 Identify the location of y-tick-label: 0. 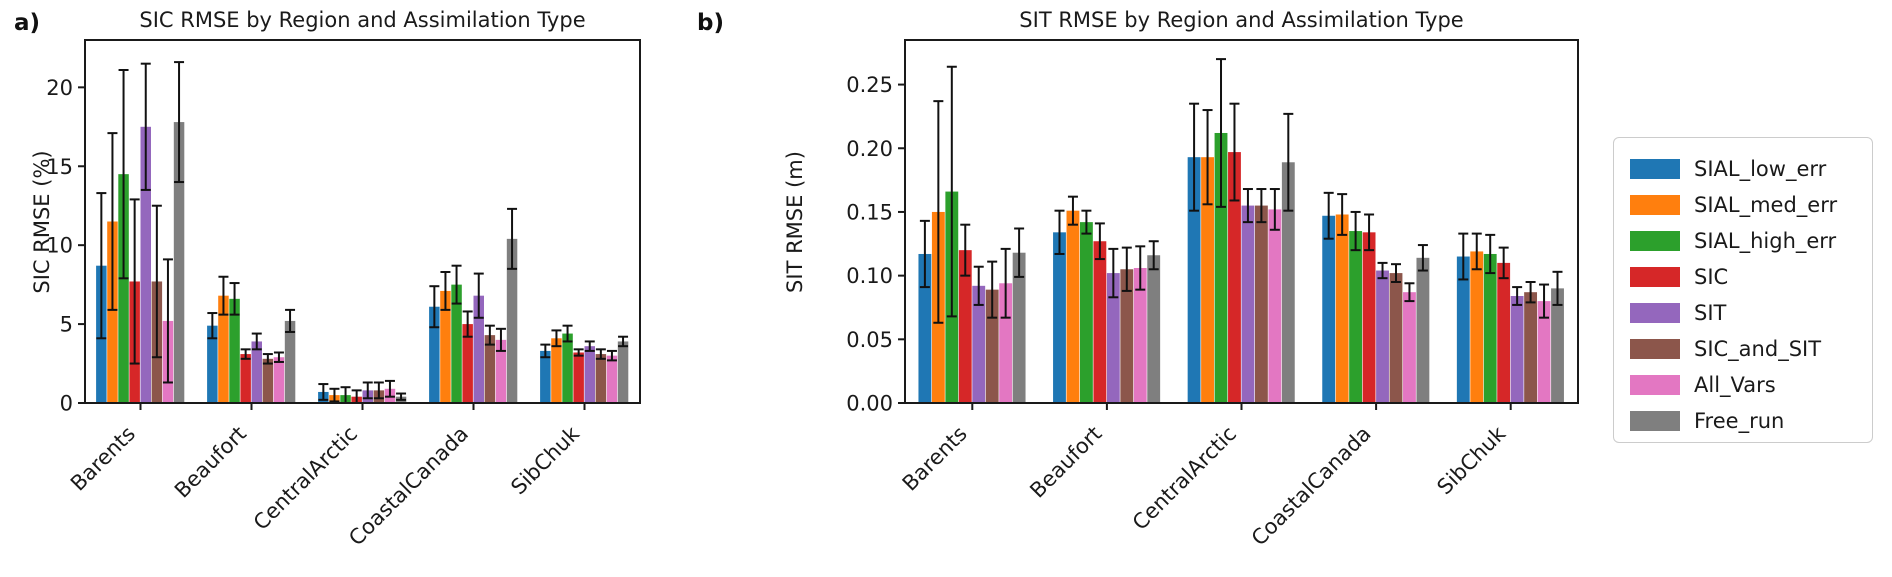
(66, 404).